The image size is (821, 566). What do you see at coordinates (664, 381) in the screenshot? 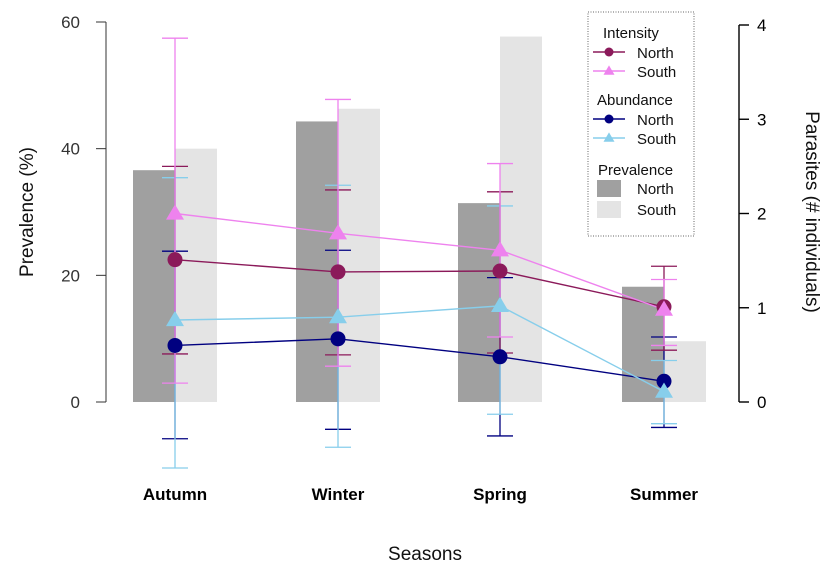
I see `point-abundance-north-summer` at bounding box center [664, 381].